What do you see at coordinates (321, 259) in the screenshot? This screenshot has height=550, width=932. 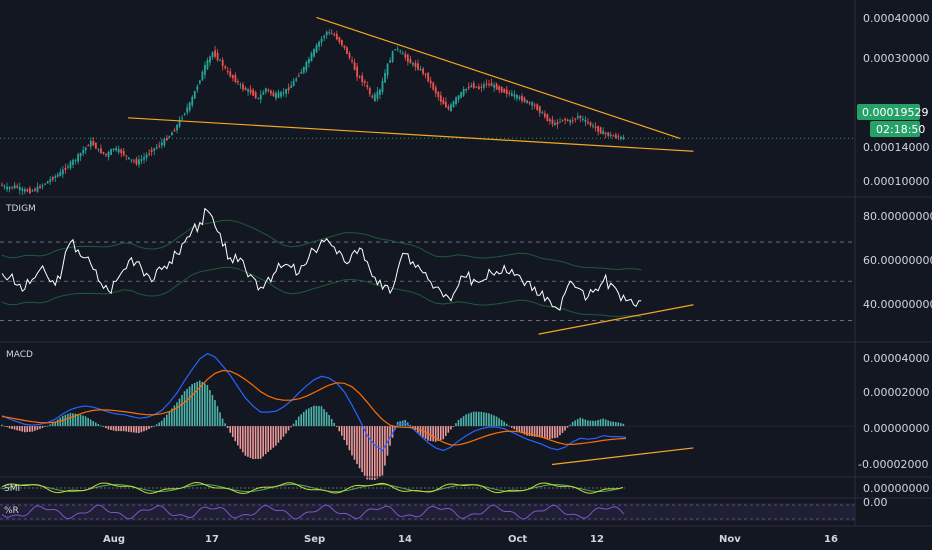 I see `tdigm-line` at bounding box center [321, 259].